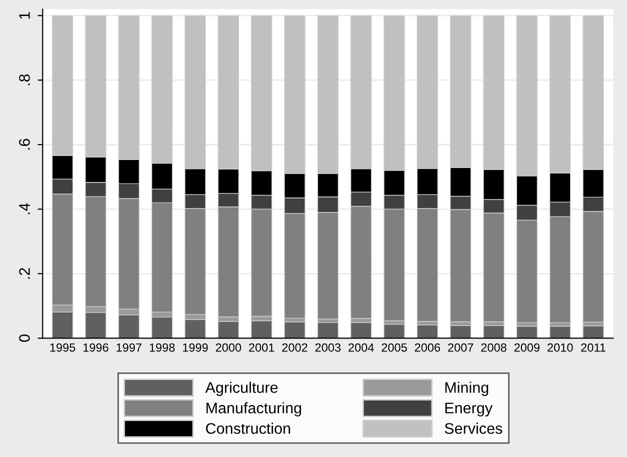 The height and width of the screenshot is (457, 627). I want to click on x-tick-label: 2004, so click(361, 347).